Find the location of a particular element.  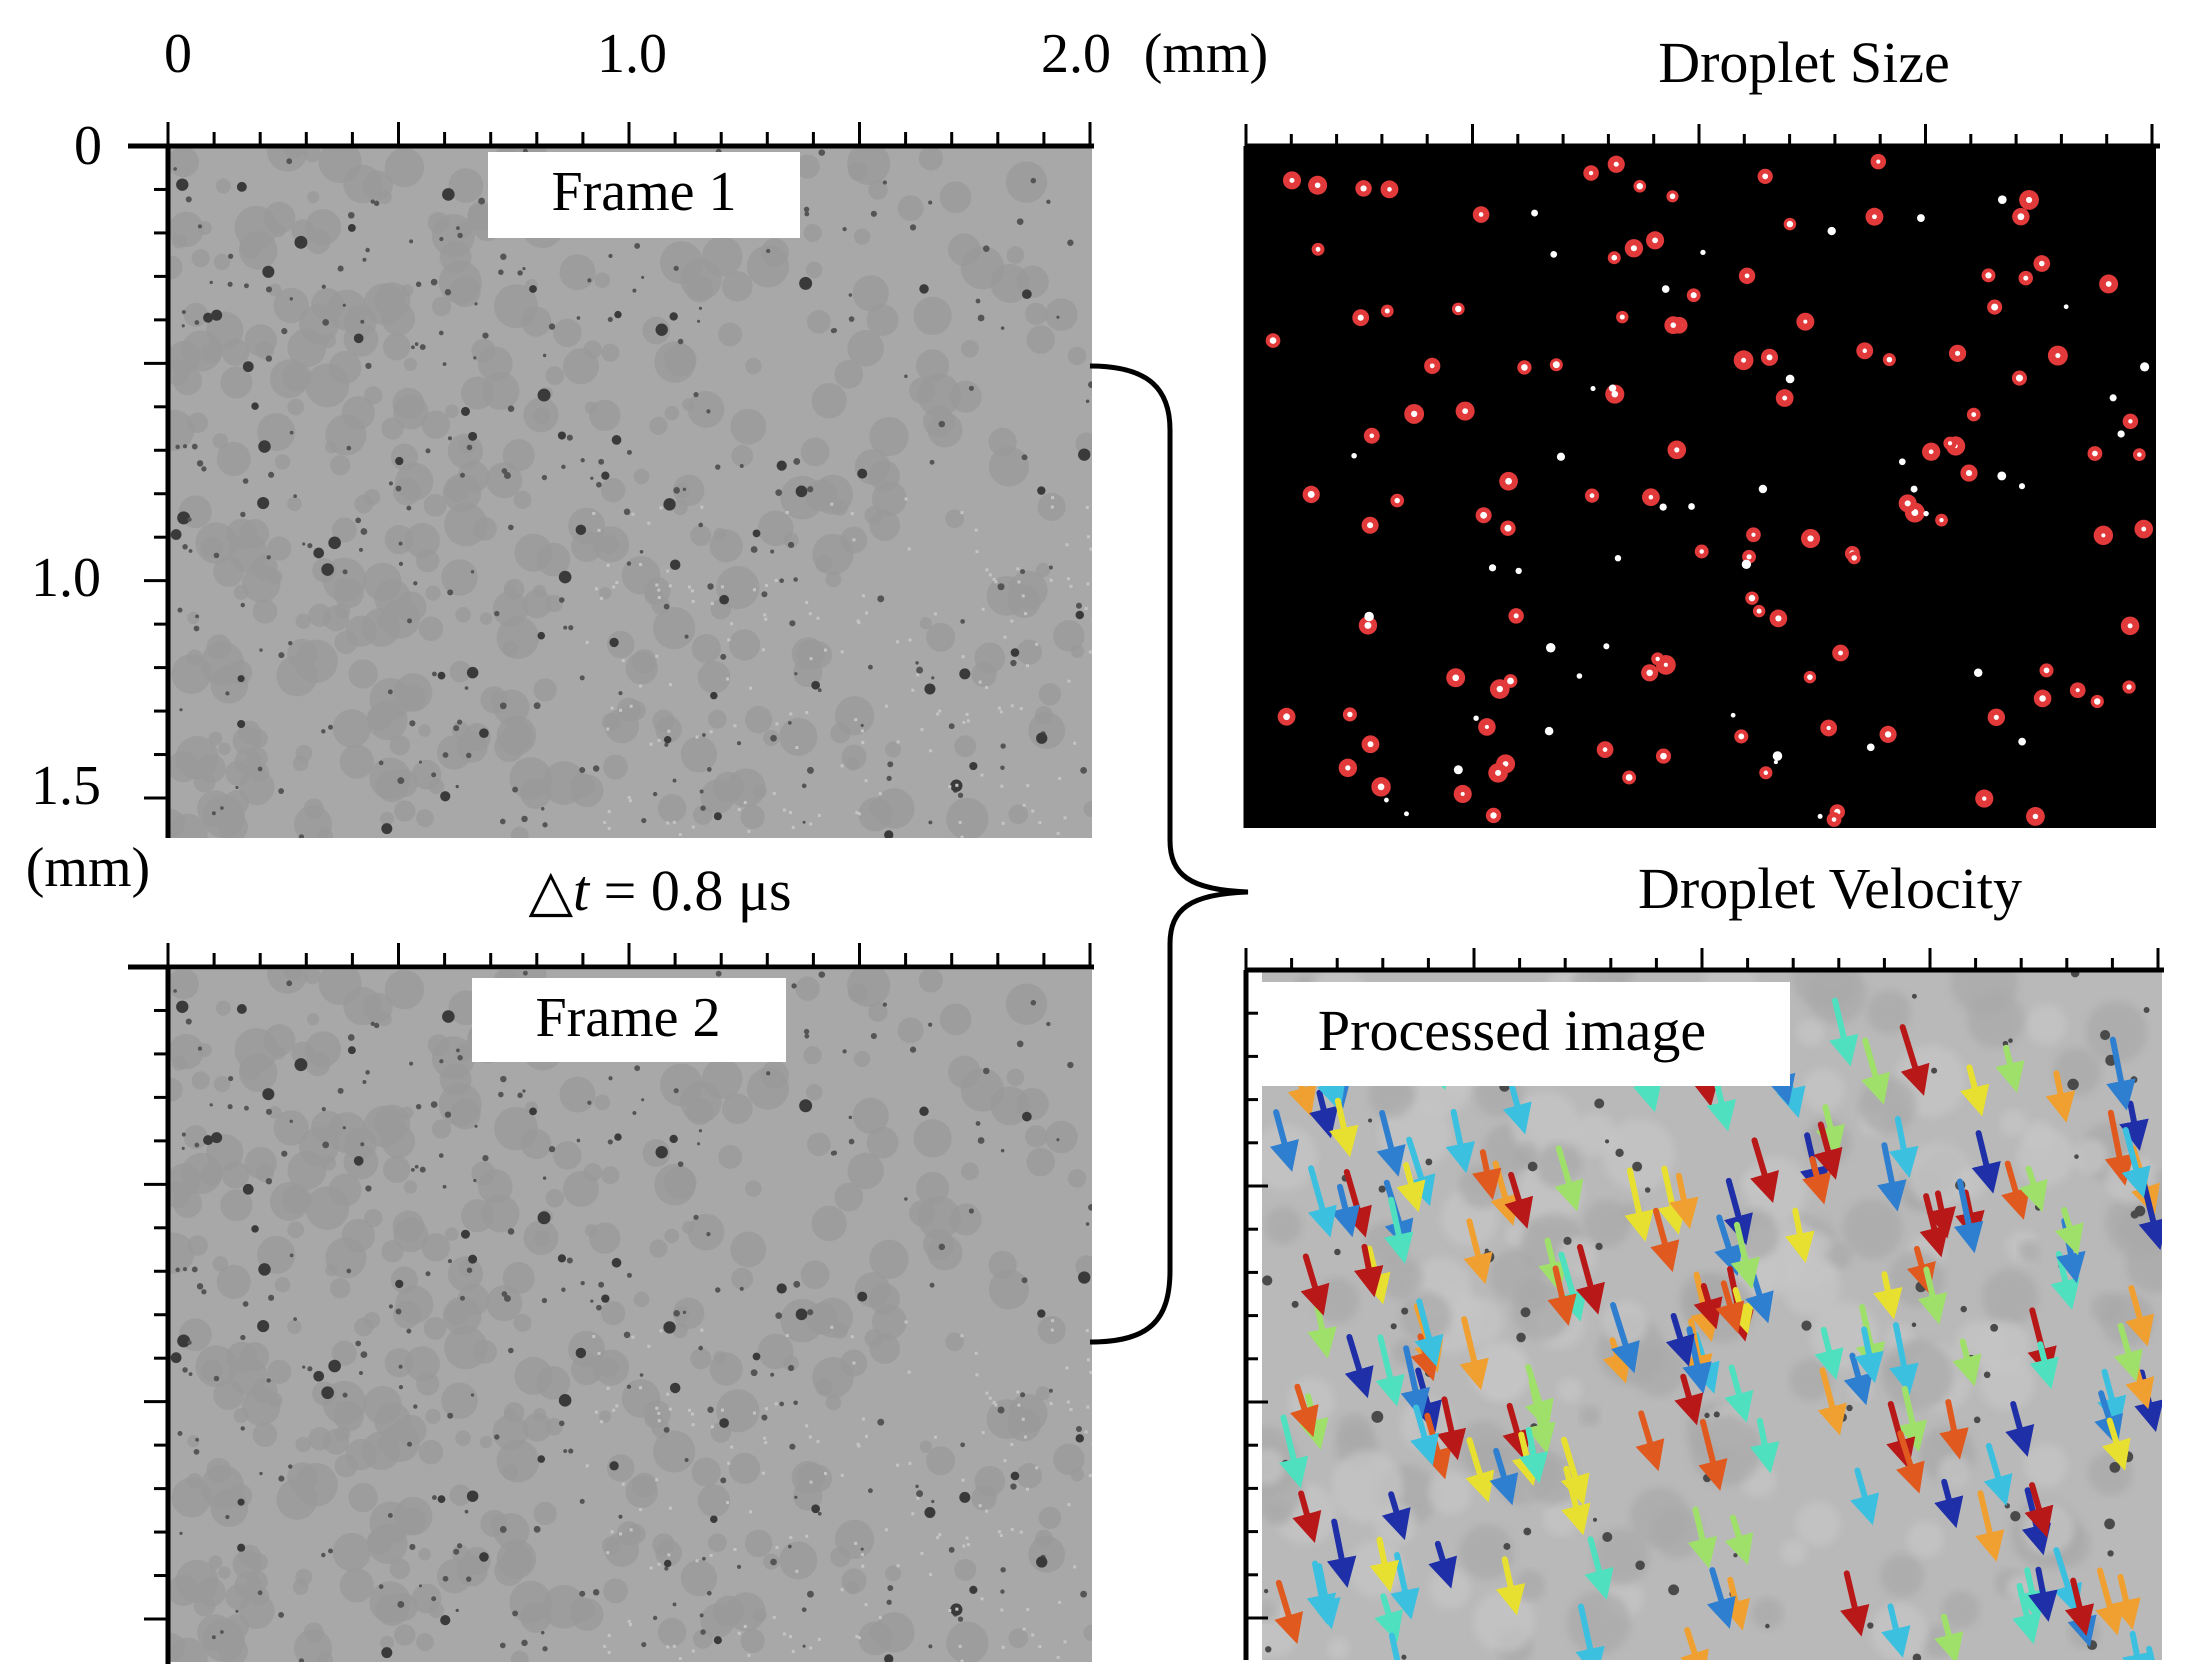

frame-1-label: Frame 1 is located at coordinates (643, 192).